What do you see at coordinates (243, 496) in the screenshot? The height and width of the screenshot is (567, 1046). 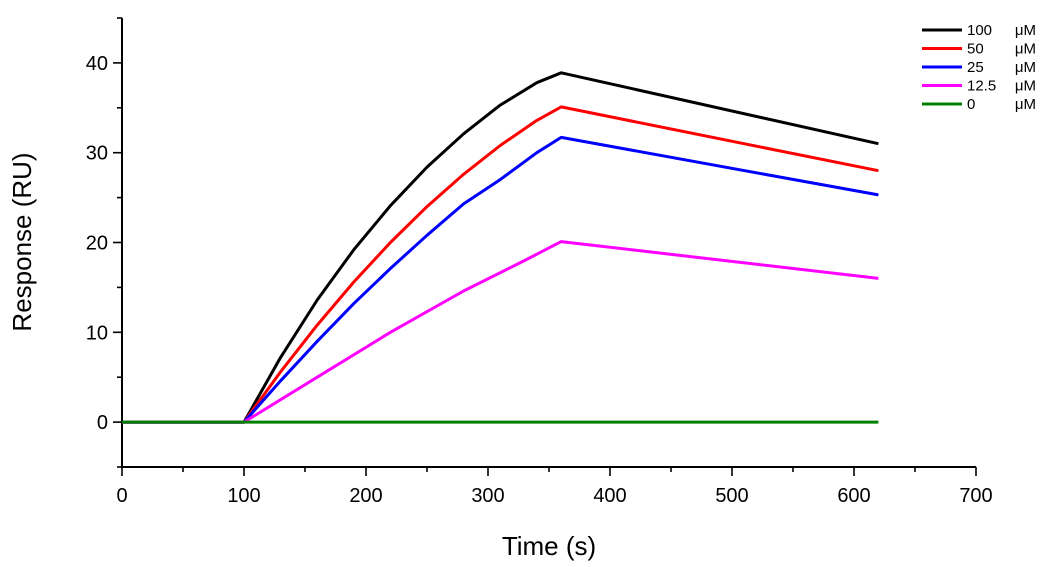 I see `x-tick-label: 100` at bounding box center [243, 496].